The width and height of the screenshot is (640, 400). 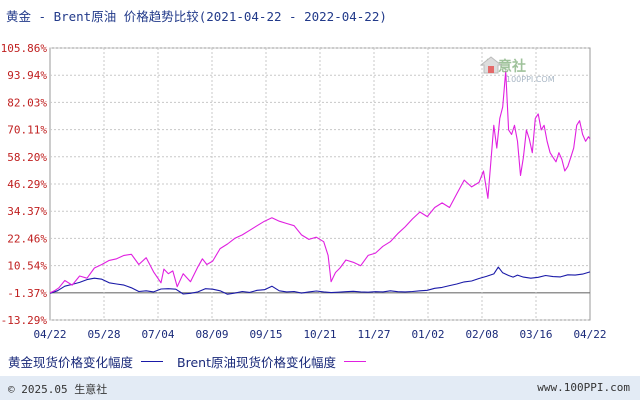 What do you see at coordinates (157, 334) in the screenshot?
I see `x-tick-label: 07/04` at bounding box center [157, 334].